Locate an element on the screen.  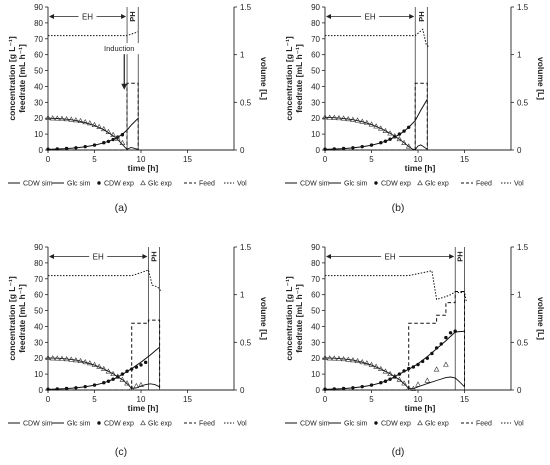
legend-item: CDW sim is located at coordinates (307, 184).